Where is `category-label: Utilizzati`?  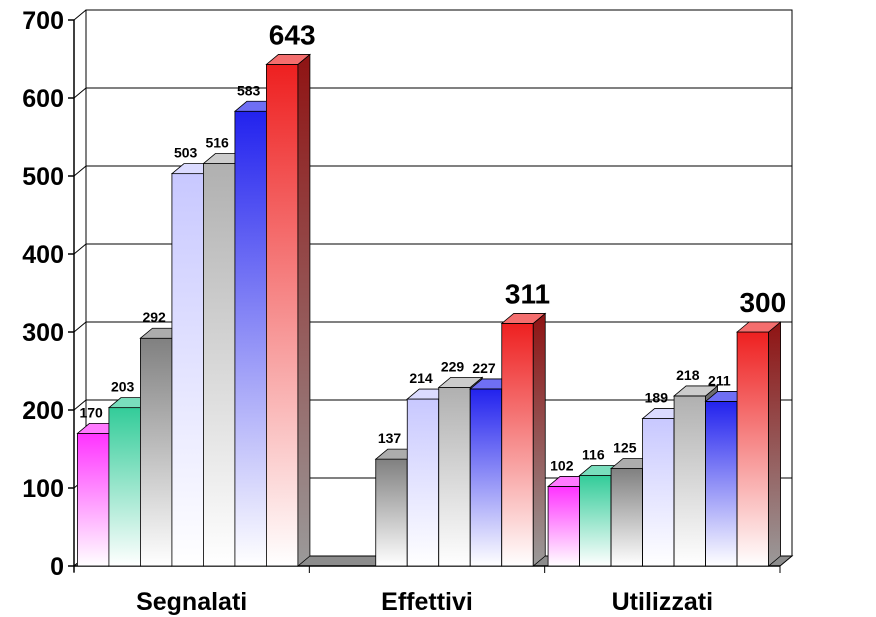 category-label: Utilizzati is located at coordinates (662, 602).